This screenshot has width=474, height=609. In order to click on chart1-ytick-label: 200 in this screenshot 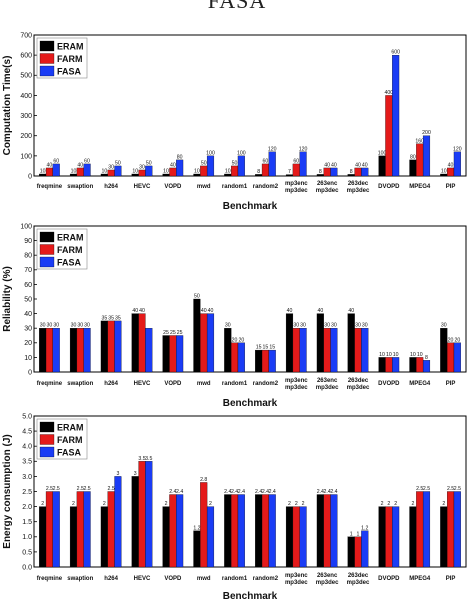, I will do `click(26, 136)`.